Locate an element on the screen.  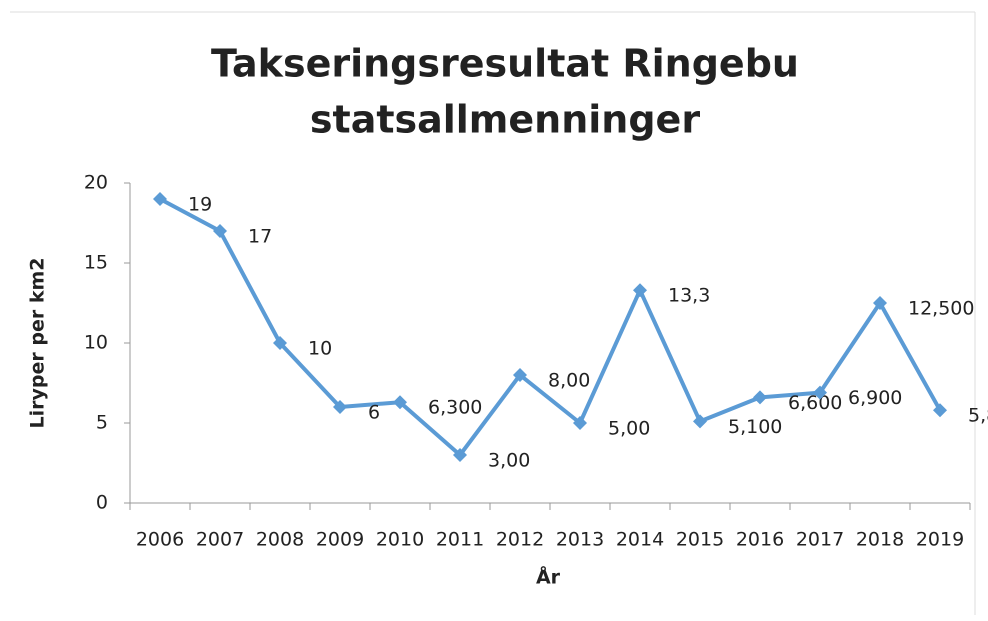
data-label: 5,800 is located at coordinates (978, 416).